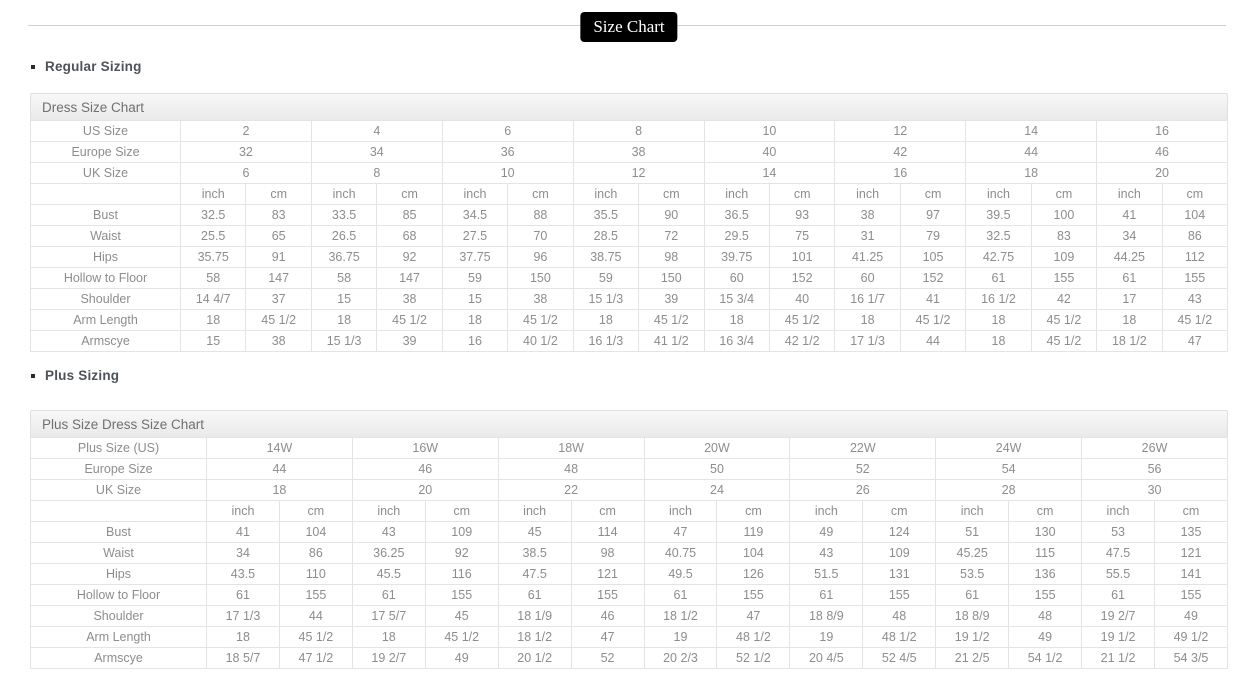 The height and width of the screenshot is (695, 1258). I want to click on measure-value-cell: 40, so click(802, 299).